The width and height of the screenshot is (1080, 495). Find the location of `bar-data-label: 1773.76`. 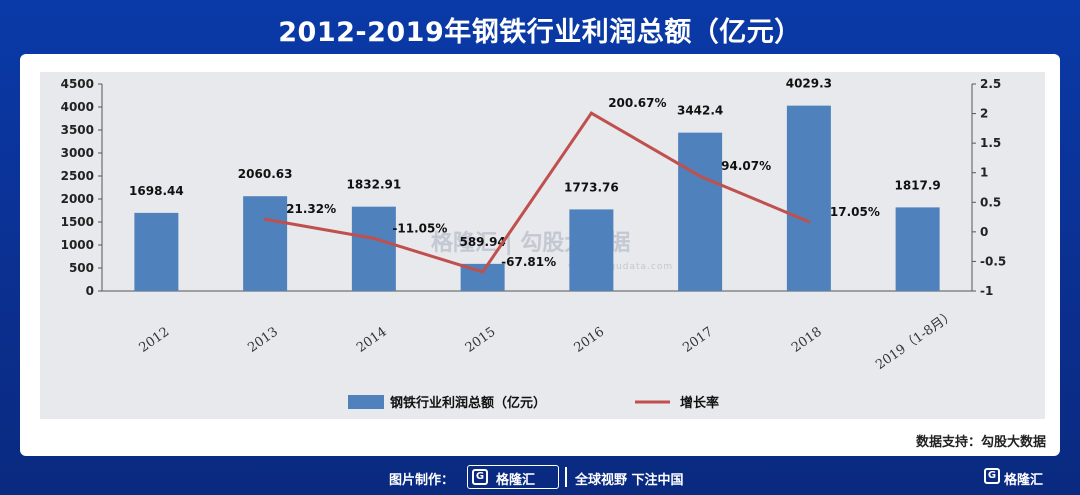

bar-data-label: 1773.76 is located at coordinates (591, 187).